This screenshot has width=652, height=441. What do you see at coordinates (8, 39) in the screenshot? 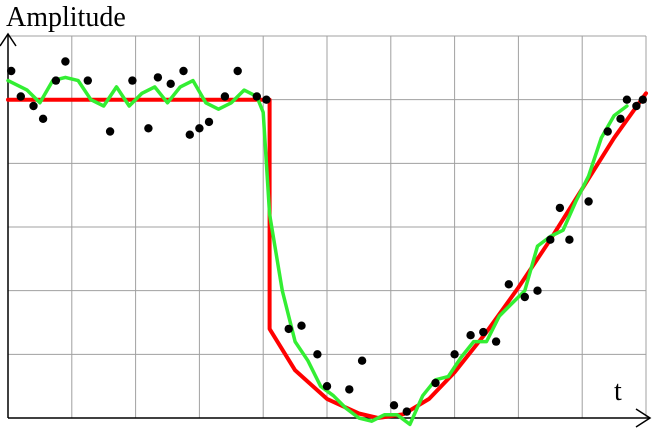
I see `y-axis-arrow` at bounding box center [8, 39].